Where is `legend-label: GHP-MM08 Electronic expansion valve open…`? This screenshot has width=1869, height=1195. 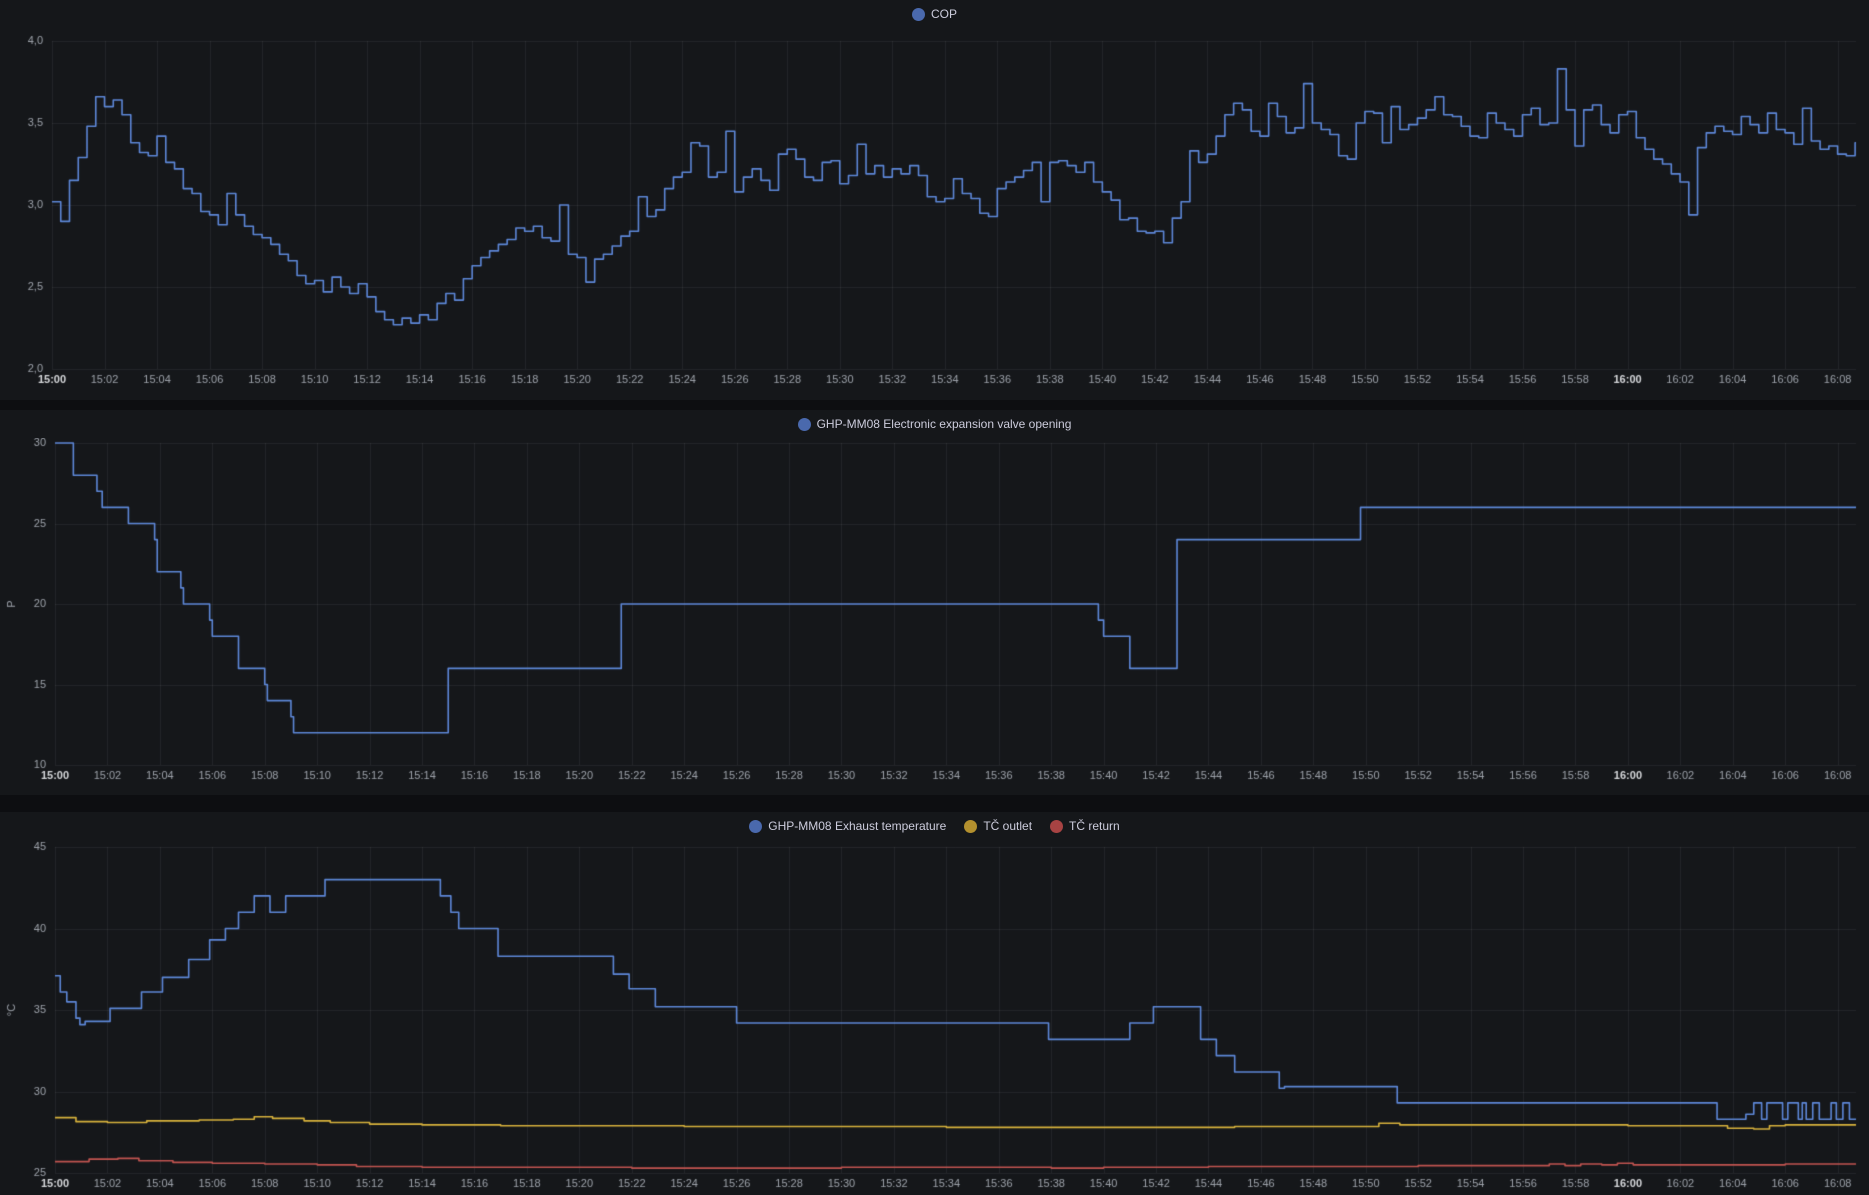 legend-label: GHP-MM08 Electronic expansion valve open… is located at coordinates (944, 424).